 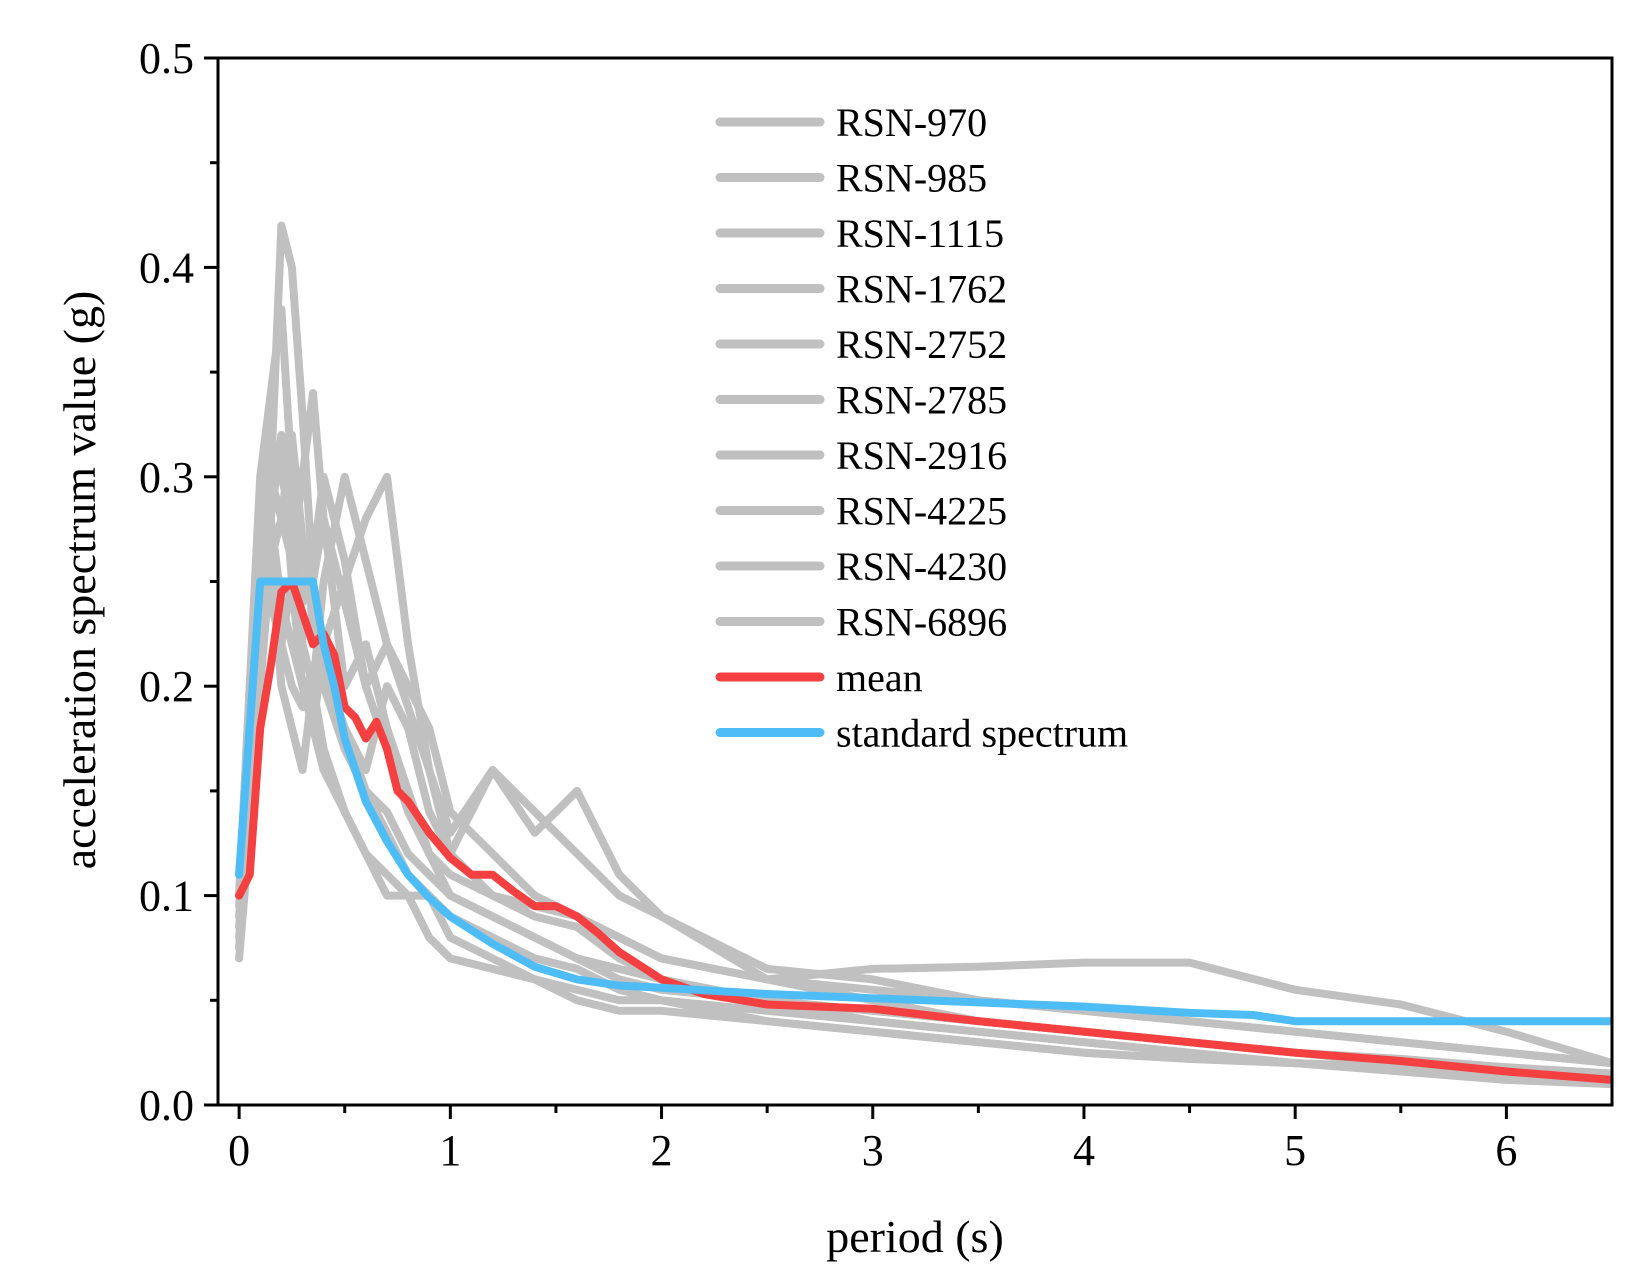 I want to click on x-tick-label: 3, so click(x=873, y=1150).